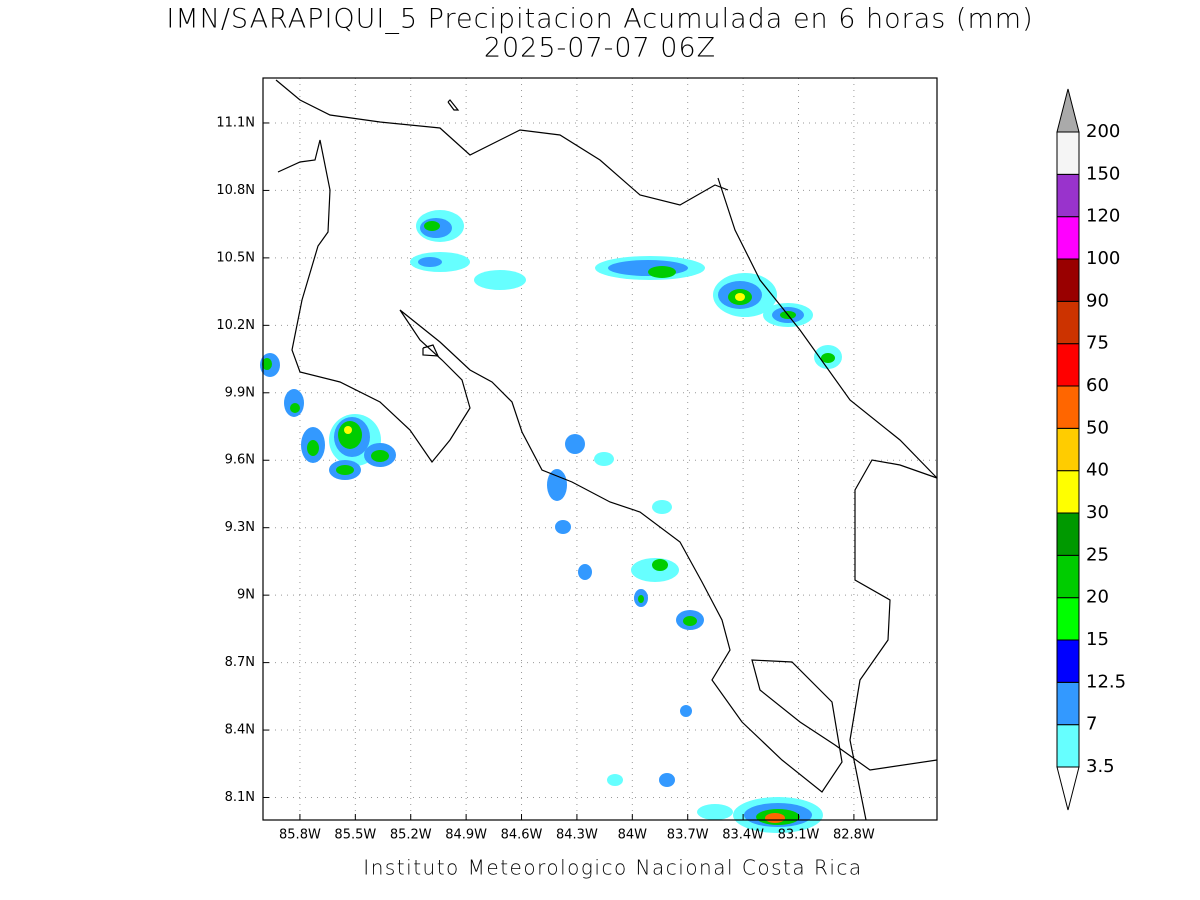  Describe the element at coordinates (1100, 766) in the screenshot. I see `colorbar-label: 3.5` at that location.